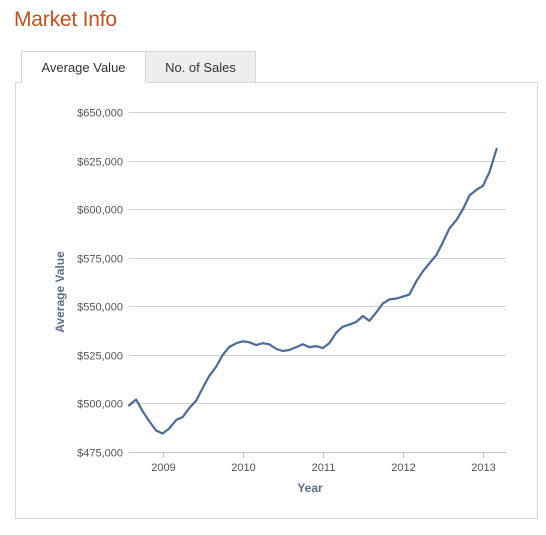  I want to click on x-tick-label-0: 2009, so click(163, 468).